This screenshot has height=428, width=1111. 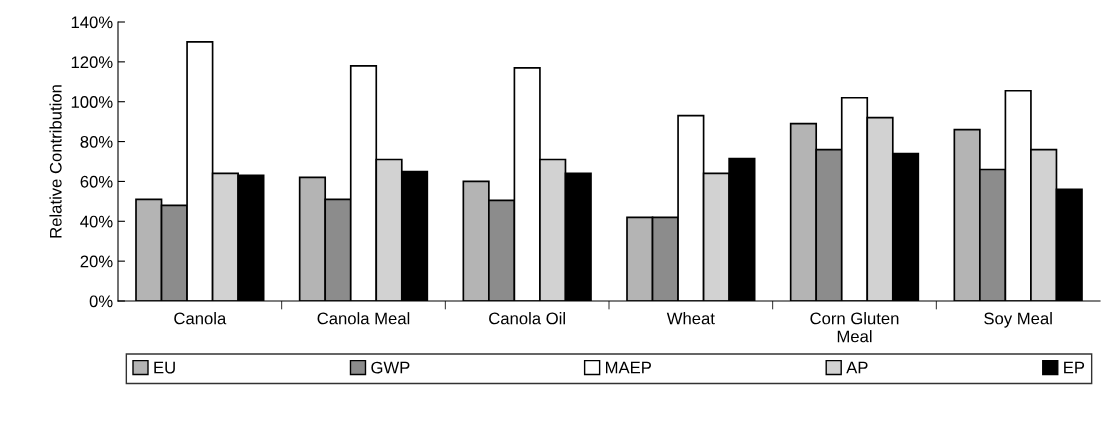 What do you see at coordinates (92, 22) in the screenshot?
I see `y-tick-label: 140%` at bounding box center [92, 22].